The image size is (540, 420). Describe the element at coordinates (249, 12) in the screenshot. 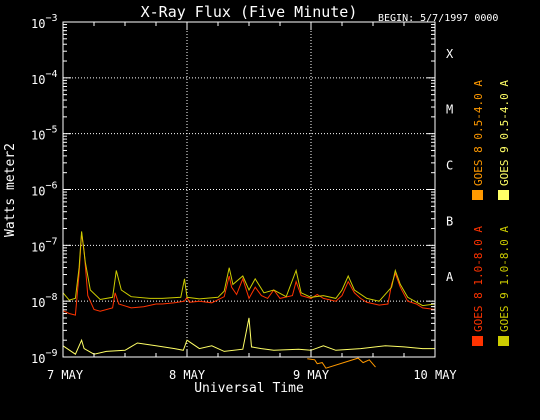

I see `chart-title: X-Ray Flux (Five Minute)` at that location.